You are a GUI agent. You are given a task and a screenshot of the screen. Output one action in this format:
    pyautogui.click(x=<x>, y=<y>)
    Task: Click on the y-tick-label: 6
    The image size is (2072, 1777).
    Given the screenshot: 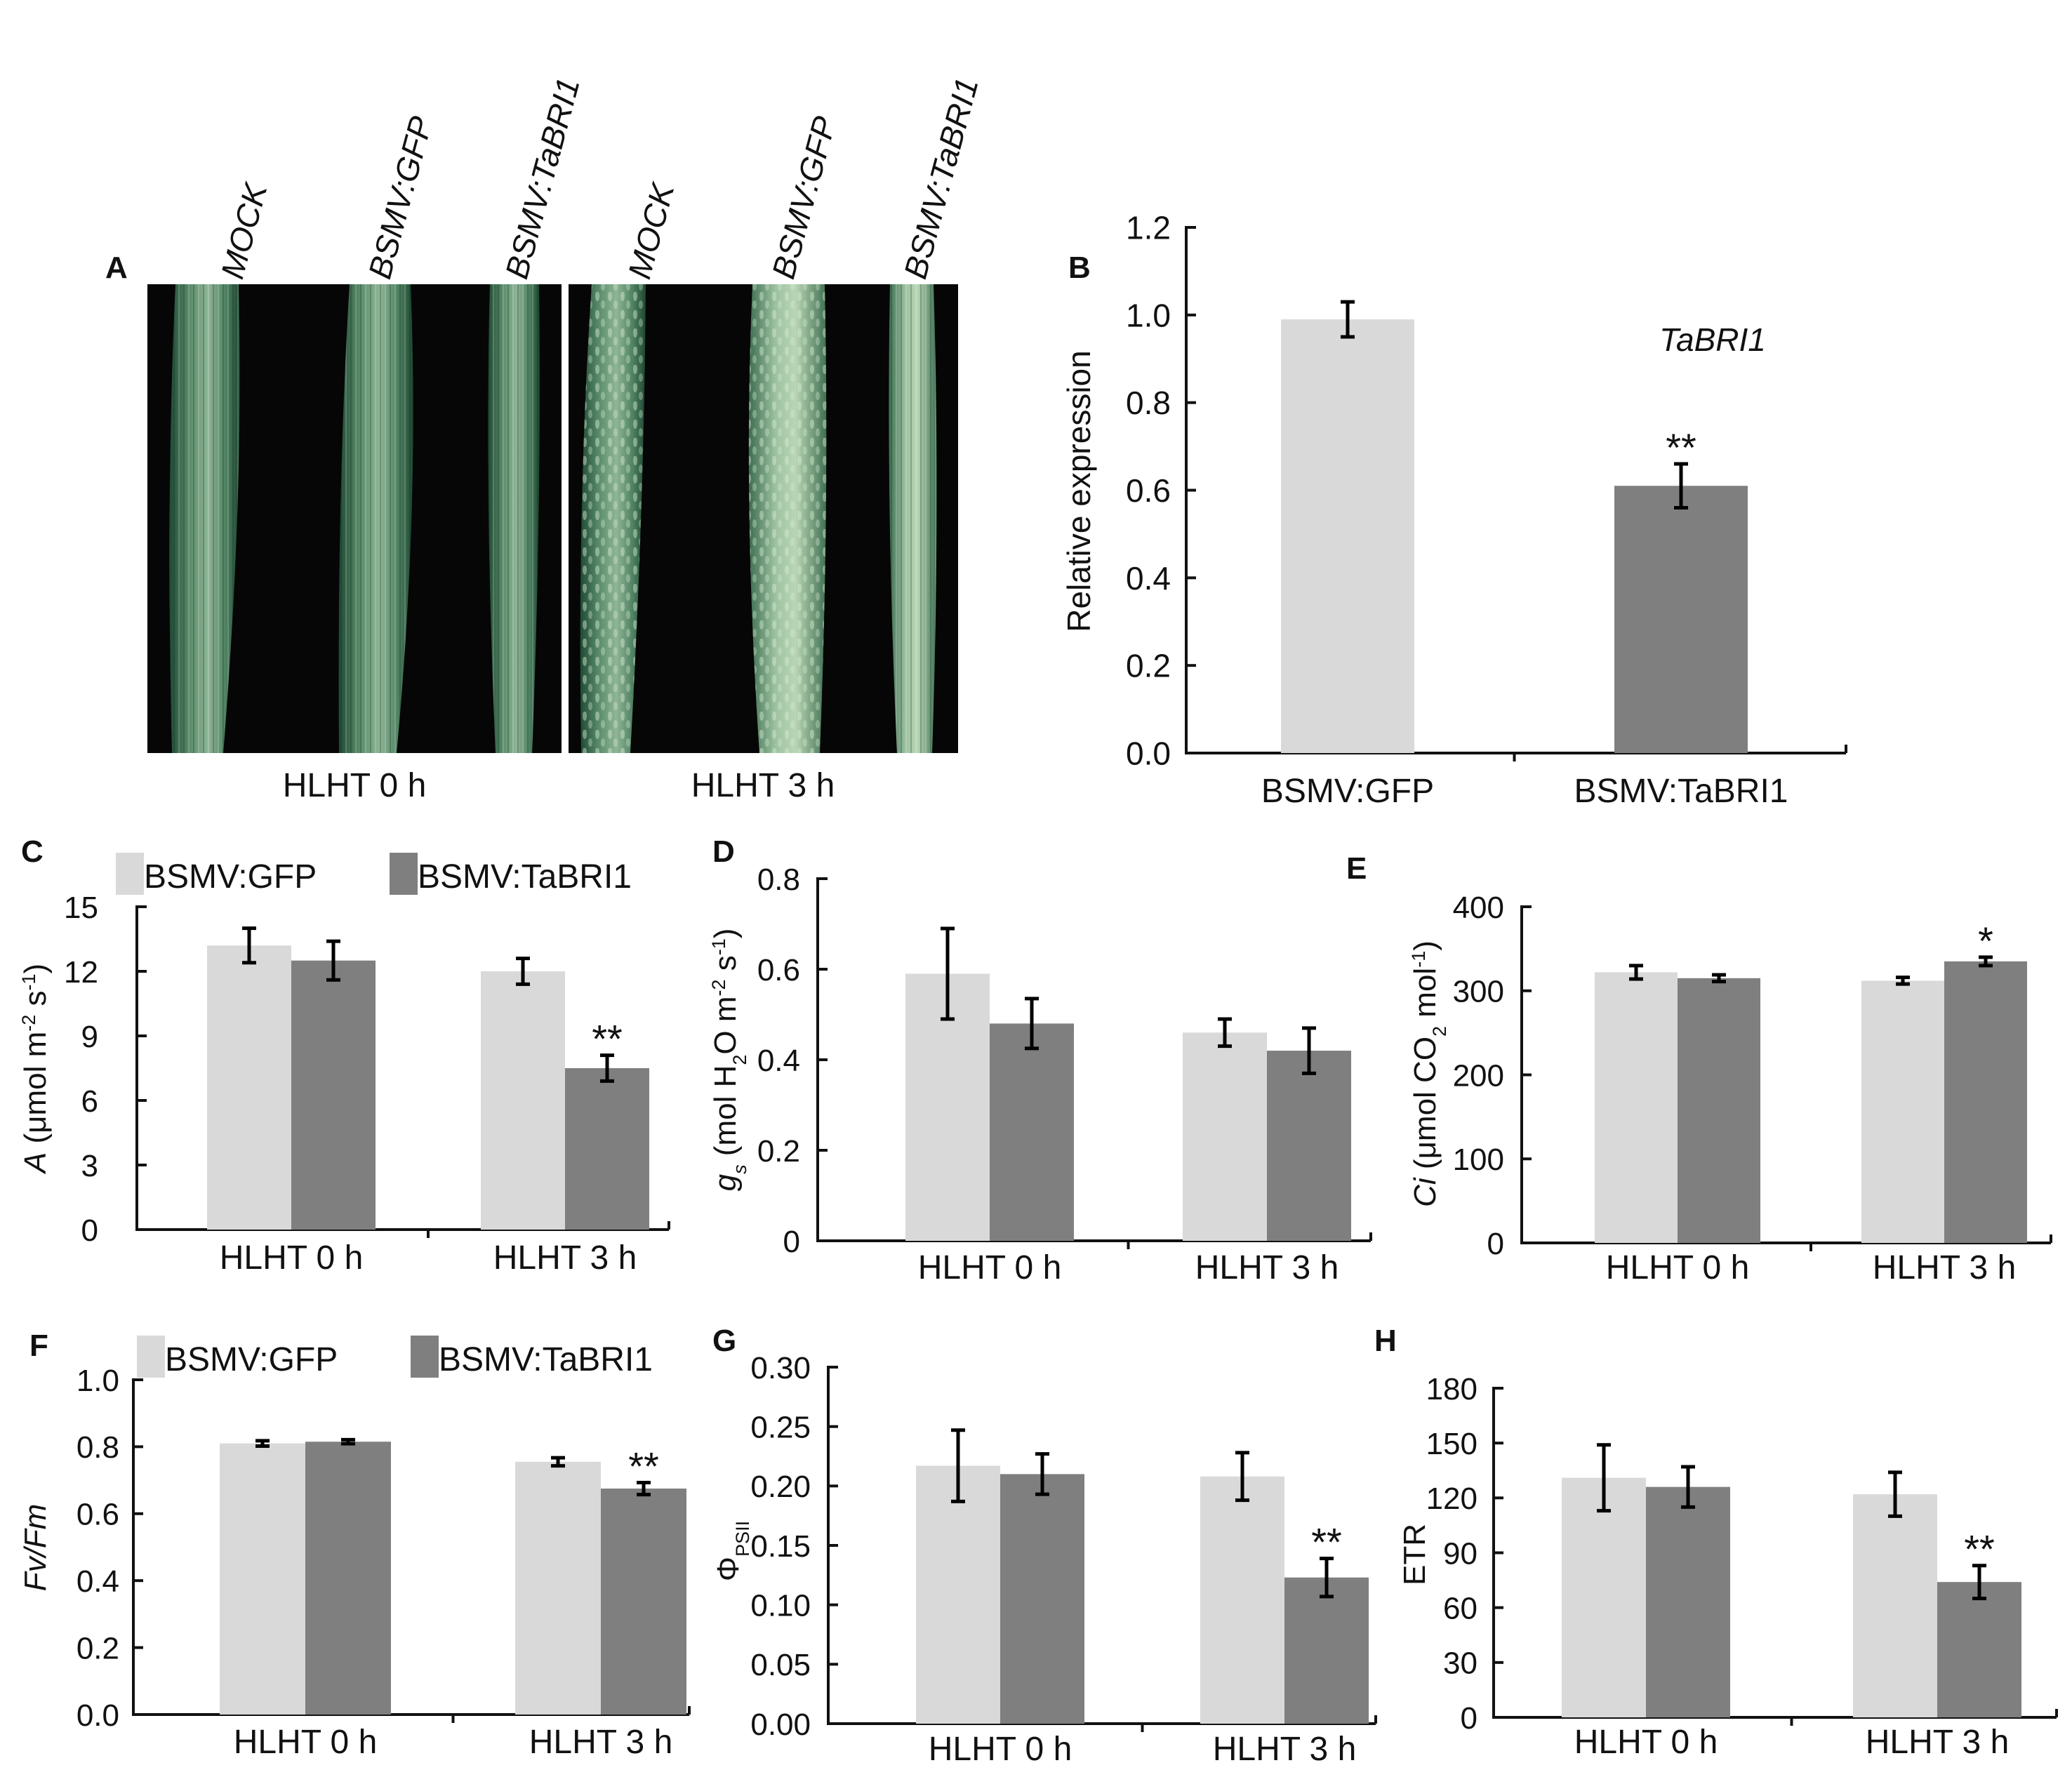 What is the action you would take?
    pyautogui.click(x=89, y=1101)
    